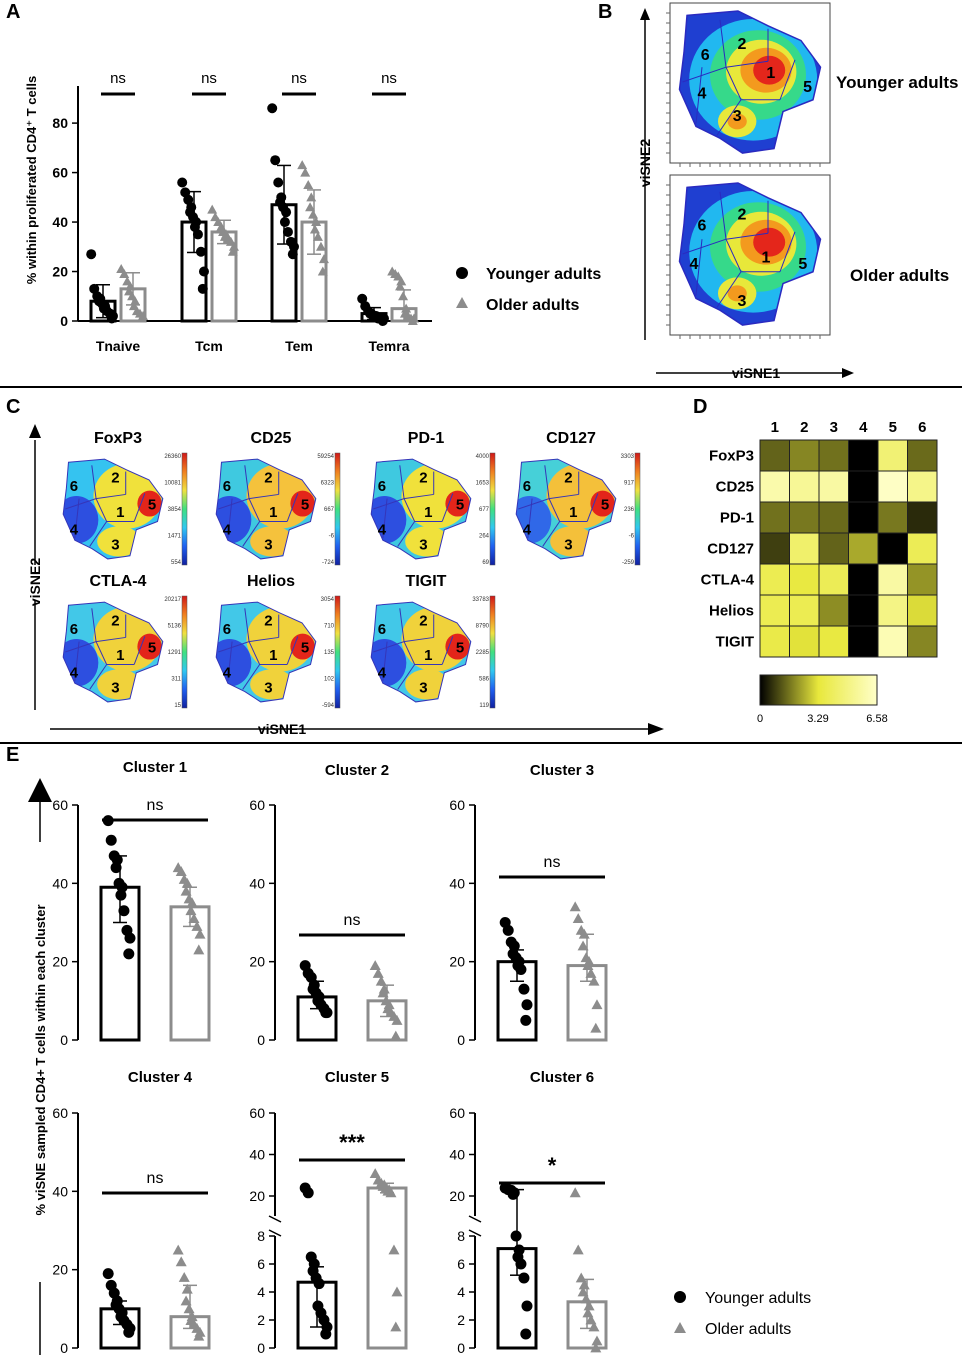 This screenshot has height=1358, width=969. Describe the element at coordinates (893, 427) in the screenshot. I see `heatmap-column-label: 5` at that location.